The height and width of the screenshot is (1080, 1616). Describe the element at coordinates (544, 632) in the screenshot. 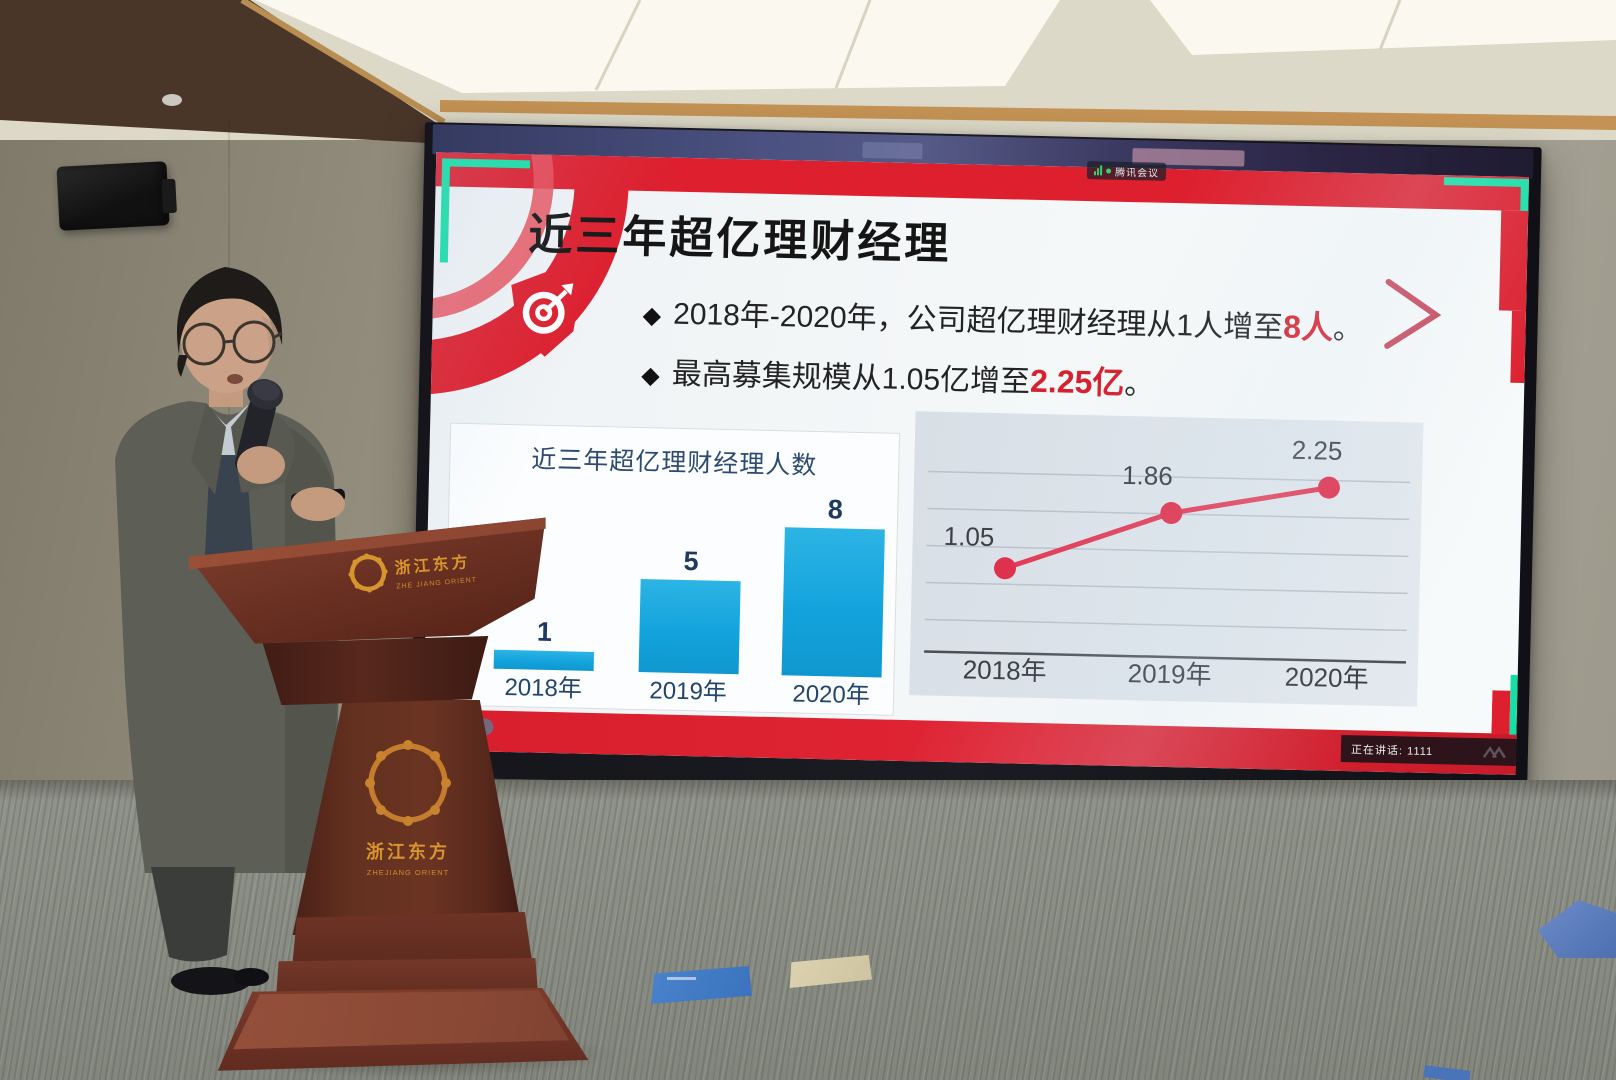

I see `bar-value-label: 1` at that location.